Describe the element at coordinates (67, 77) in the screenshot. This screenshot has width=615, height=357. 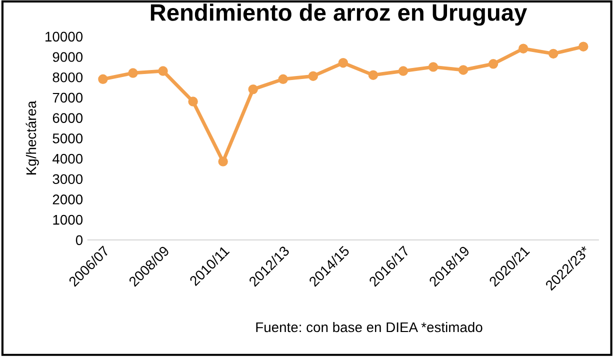
I see `y-tick-label: 8000` at that location.